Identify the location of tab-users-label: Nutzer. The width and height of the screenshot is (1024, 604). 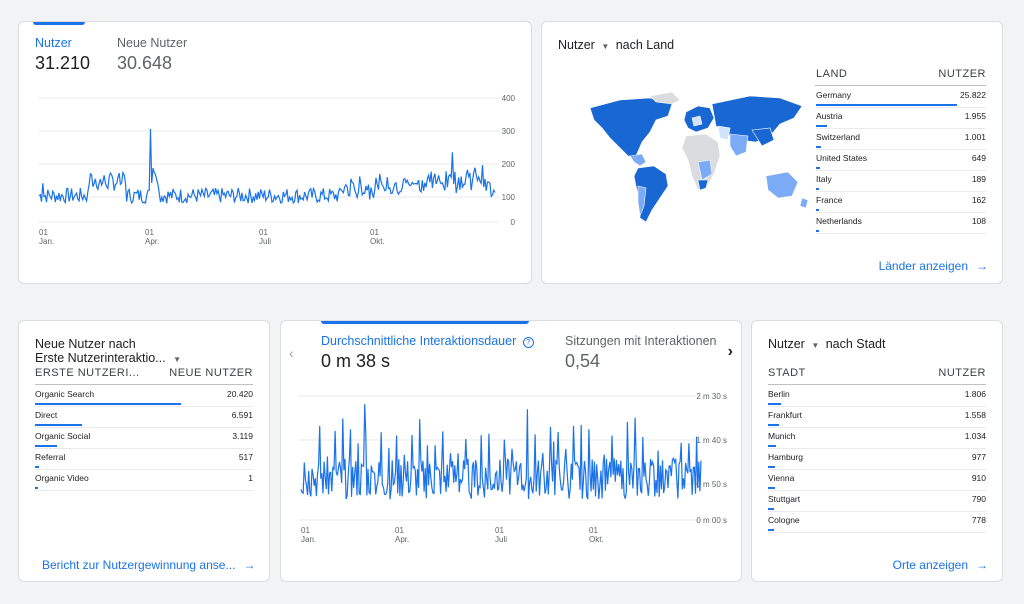
(53, 43).